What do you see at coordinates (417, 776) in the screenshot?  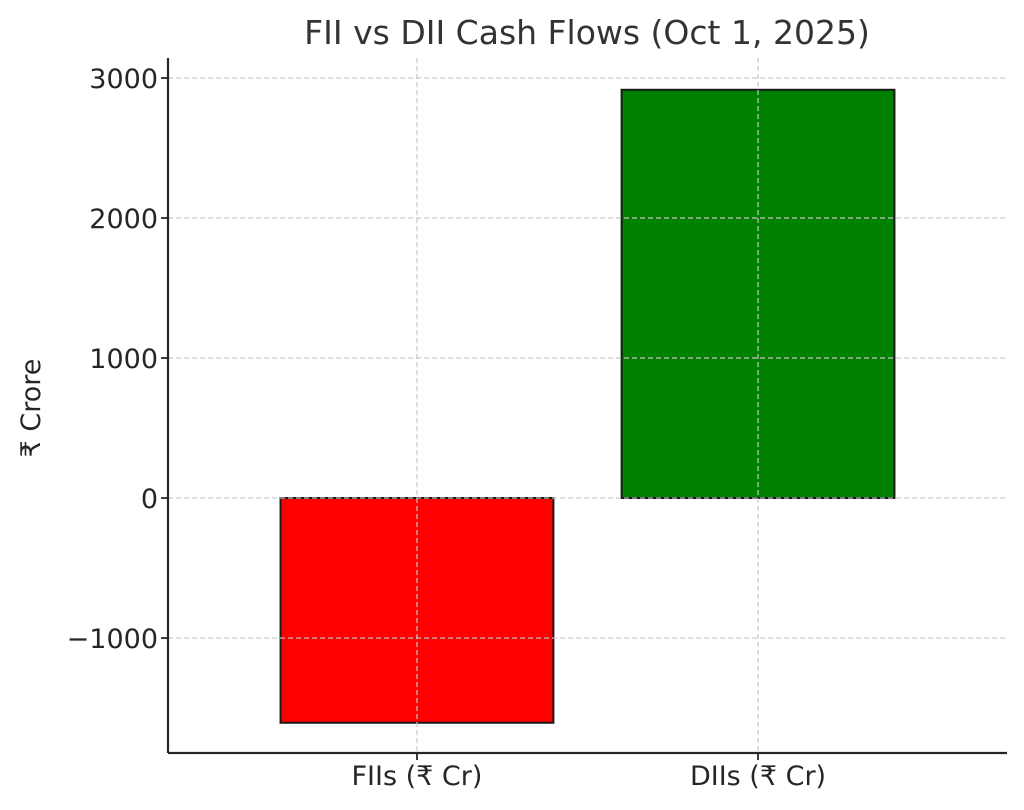 I see `x-tick-label: FIIs (₹ Cr)` at bounding box center [417, 776].